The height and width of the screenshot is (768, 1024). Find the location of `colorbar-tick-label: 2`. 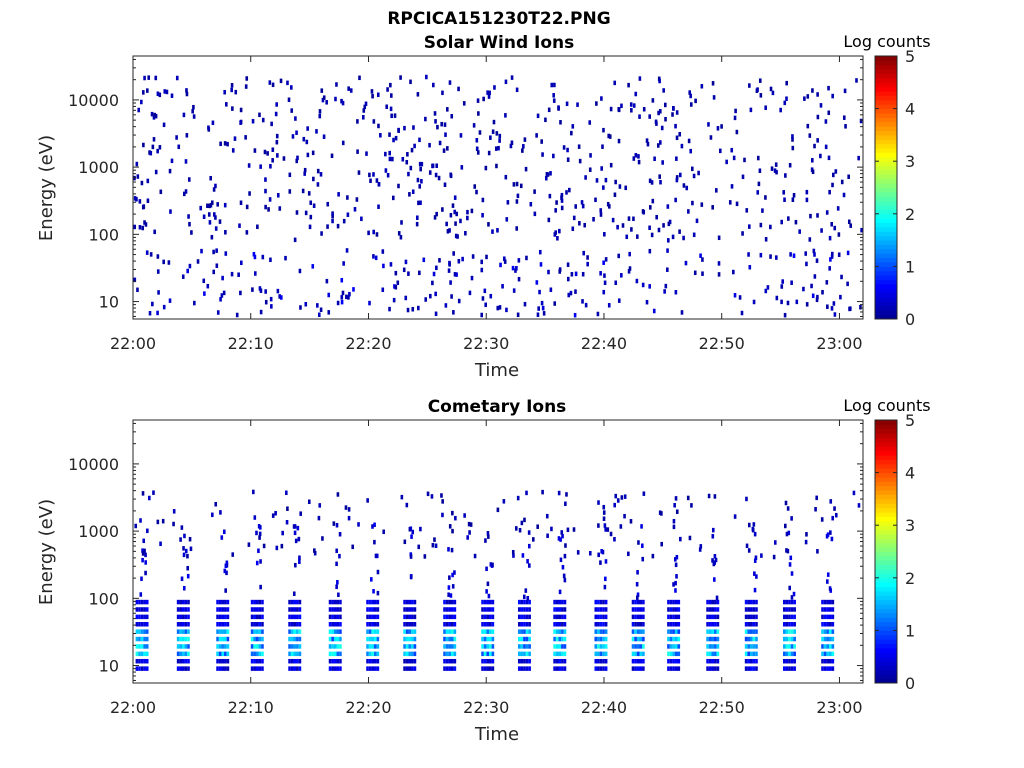

colorbar-tick-label: 2 is located at coordinates (910, 578).